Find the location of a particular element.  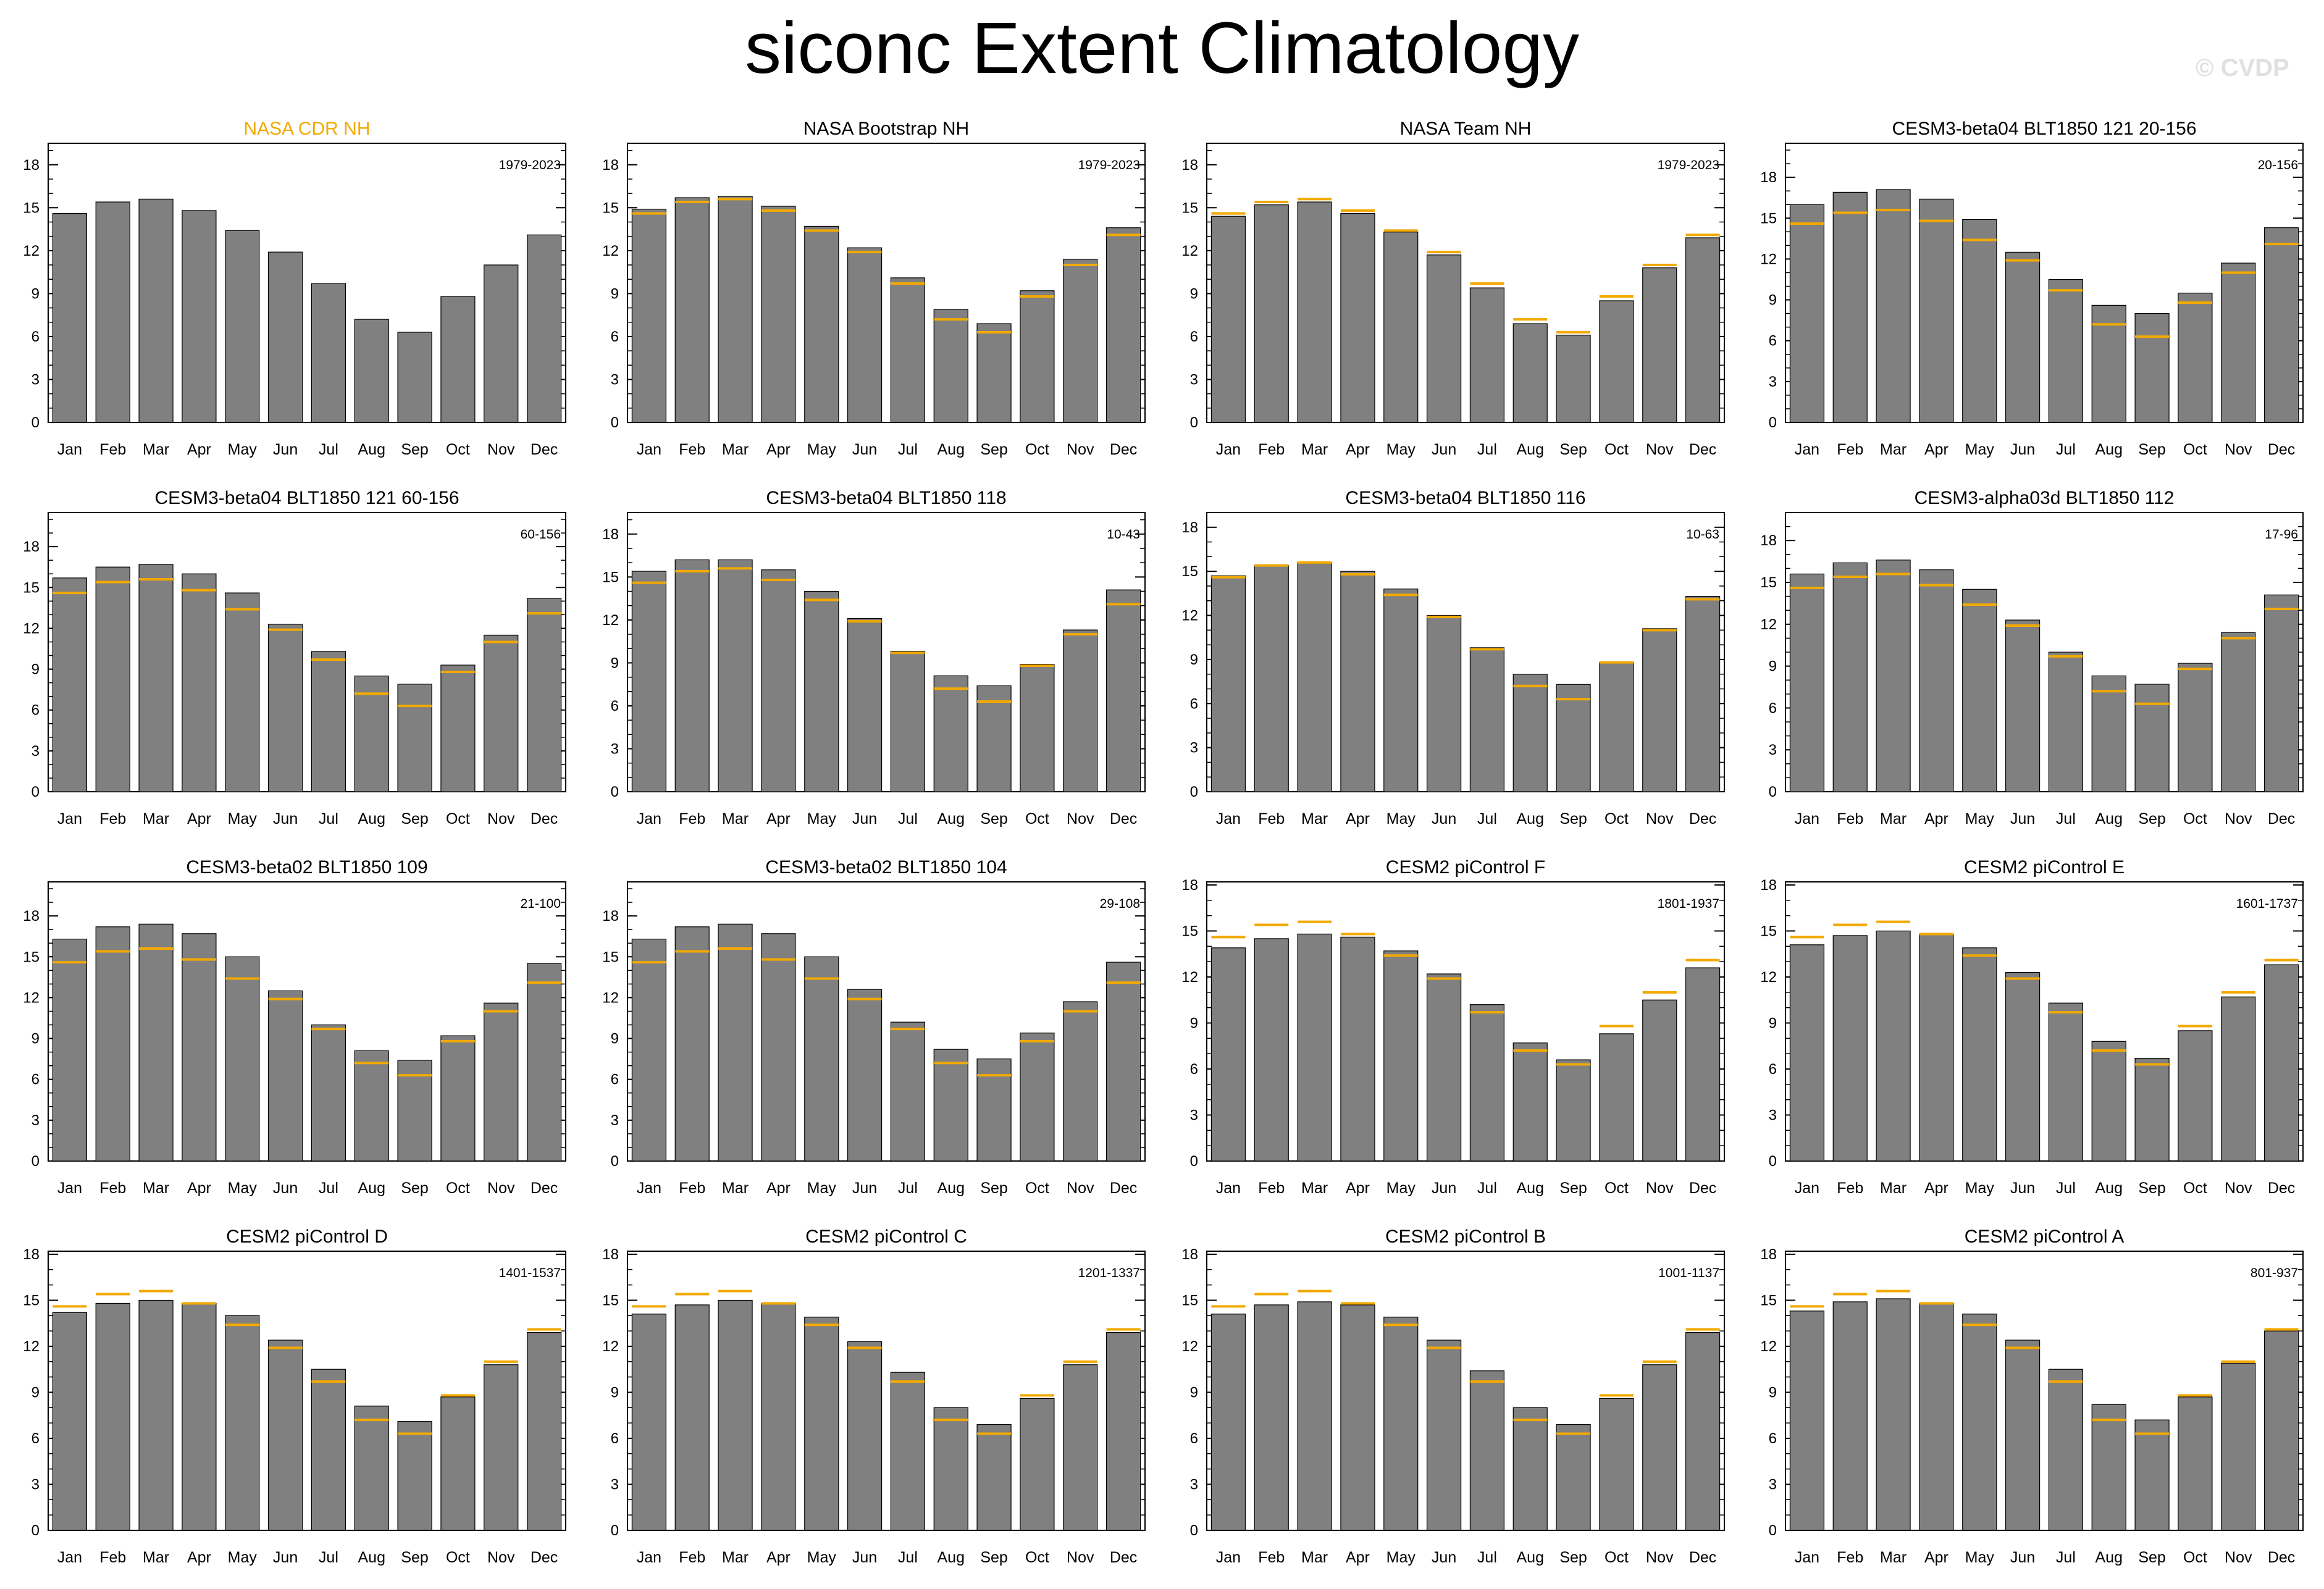

x-tick-label: Sep is located at coordinates (2151, 1558).